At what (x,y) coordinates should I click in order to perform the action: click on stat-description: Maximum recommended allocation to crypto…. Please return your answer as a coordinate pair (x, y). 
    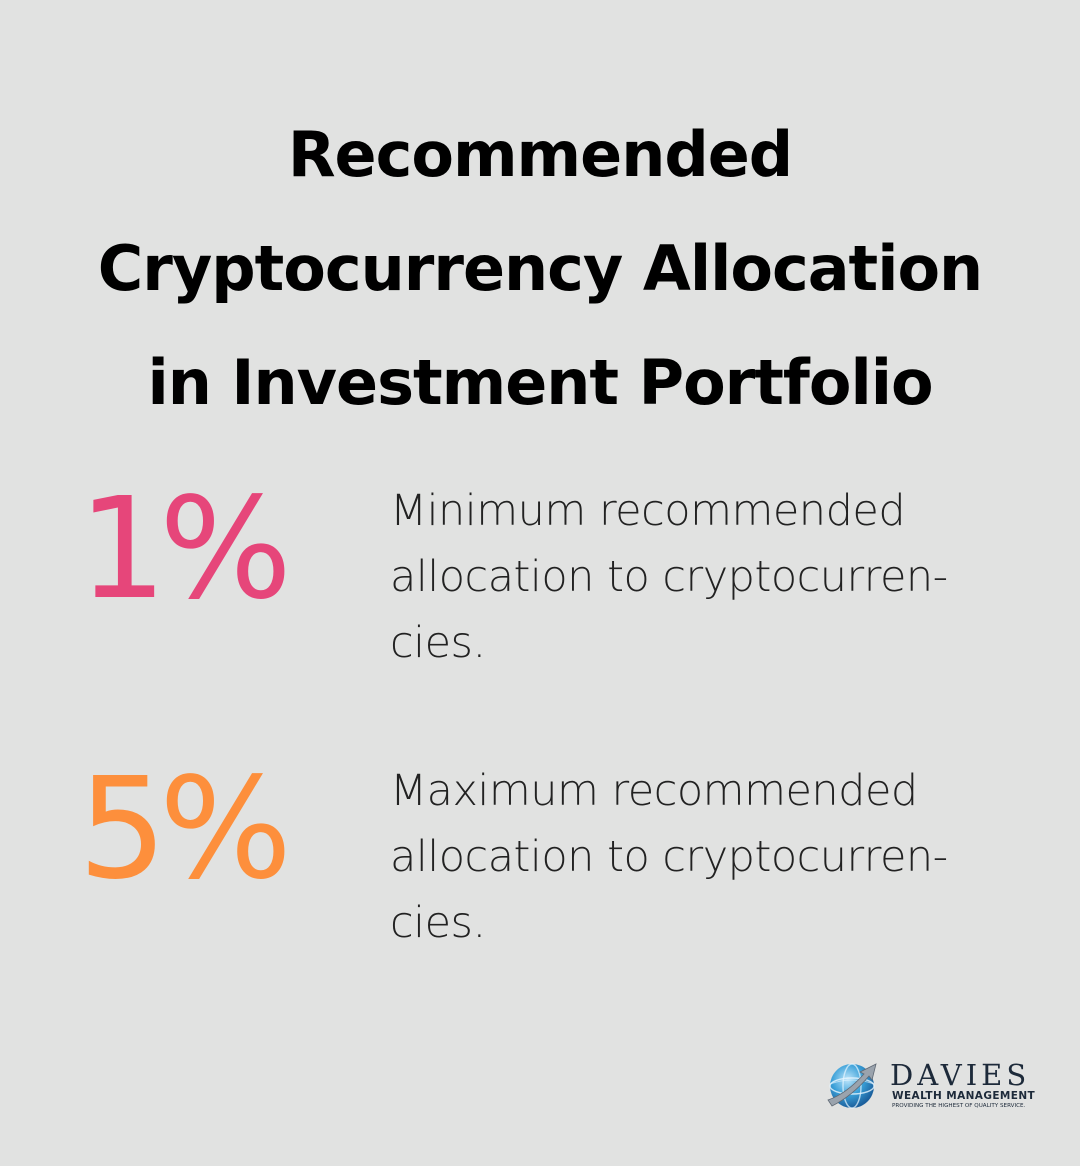
    Looking at the image, I should click on (710, 857).